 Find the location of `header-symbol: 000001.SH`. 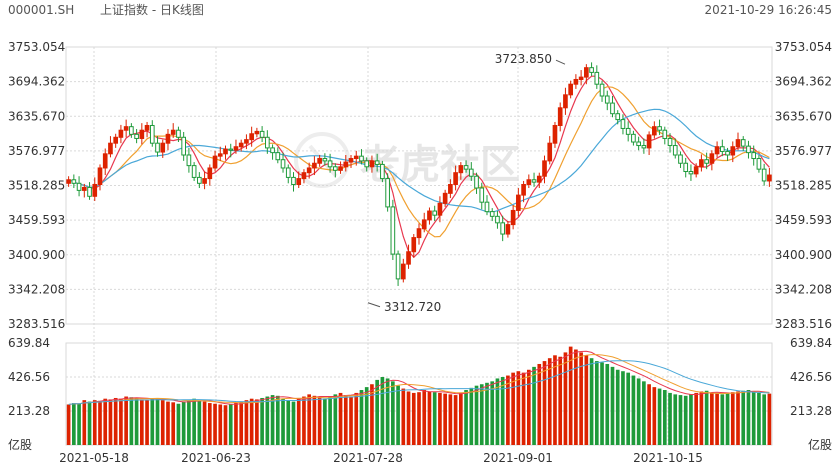

header-symbol: 000001.SH is located at coordinates (41, 10).